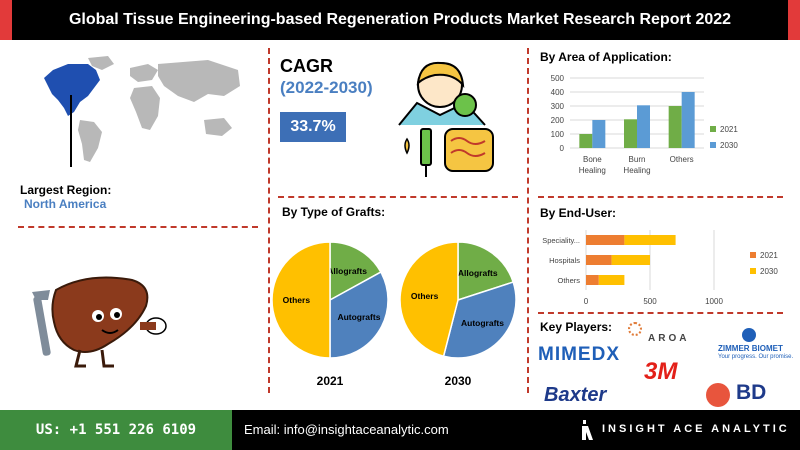 The height and width of the screenshot is (450, 800). I want to click on y-tick-label: Hospitals, so click(564, 260).